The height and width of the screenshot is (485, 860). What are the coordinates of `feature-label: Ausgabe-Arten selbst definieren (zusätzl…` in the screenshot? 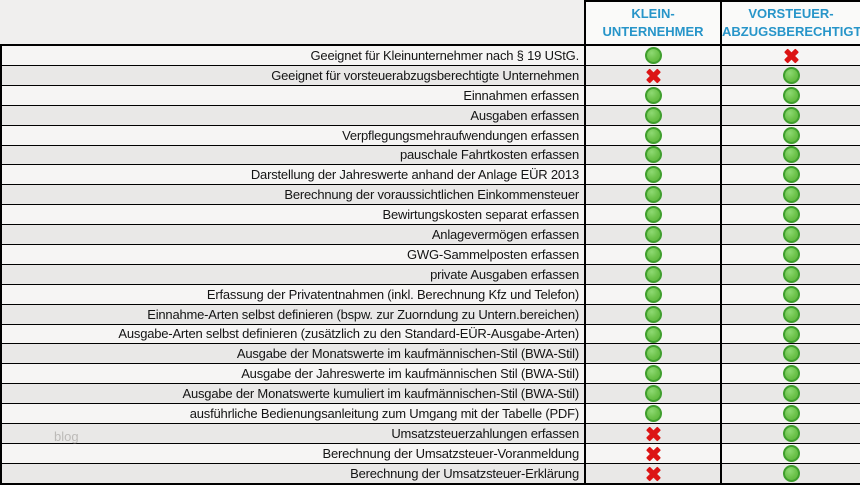 It's located at (293, 334).